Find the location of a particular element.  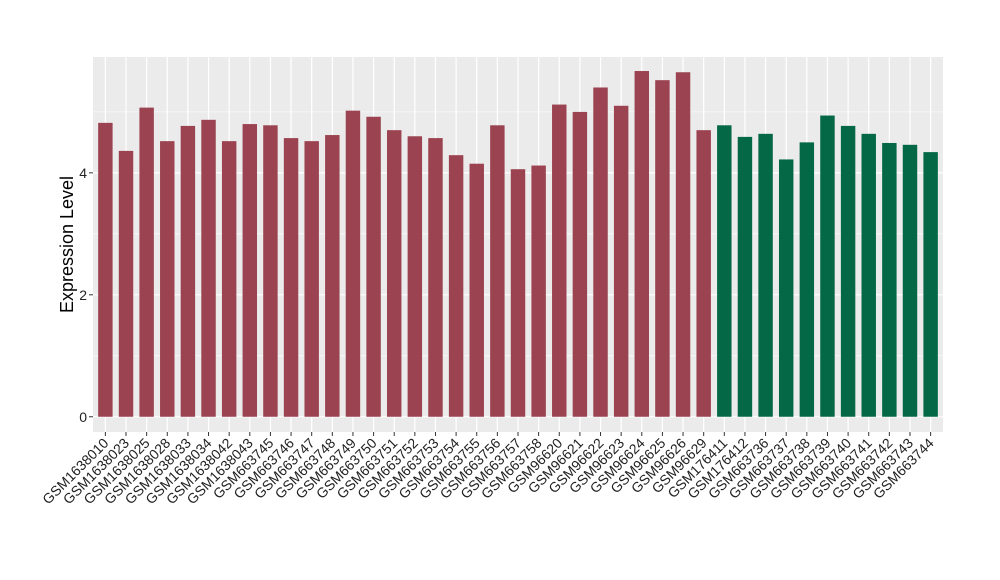

bar-GSM663747 is located at coordinates (311, 279).